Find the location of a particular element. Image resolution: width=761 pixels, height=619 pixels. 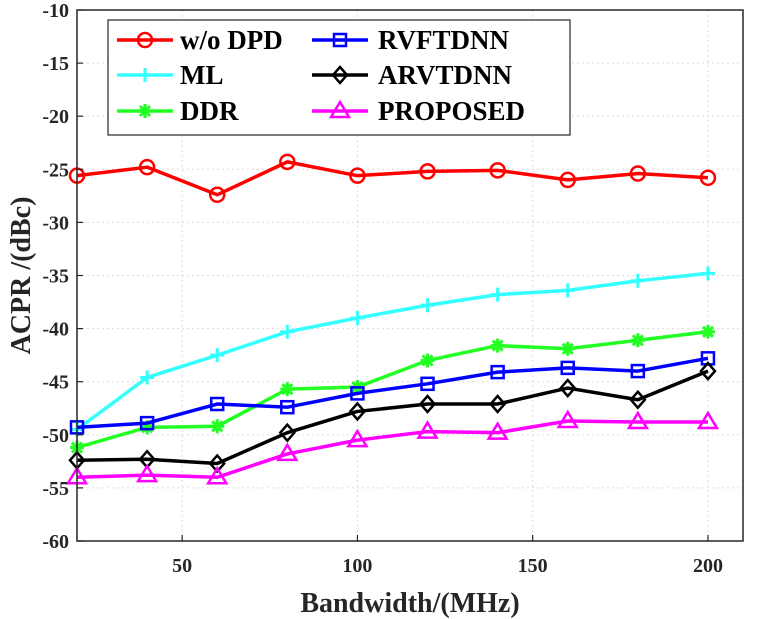

y-tick-label: -50 is located at coordinates (55, 436).